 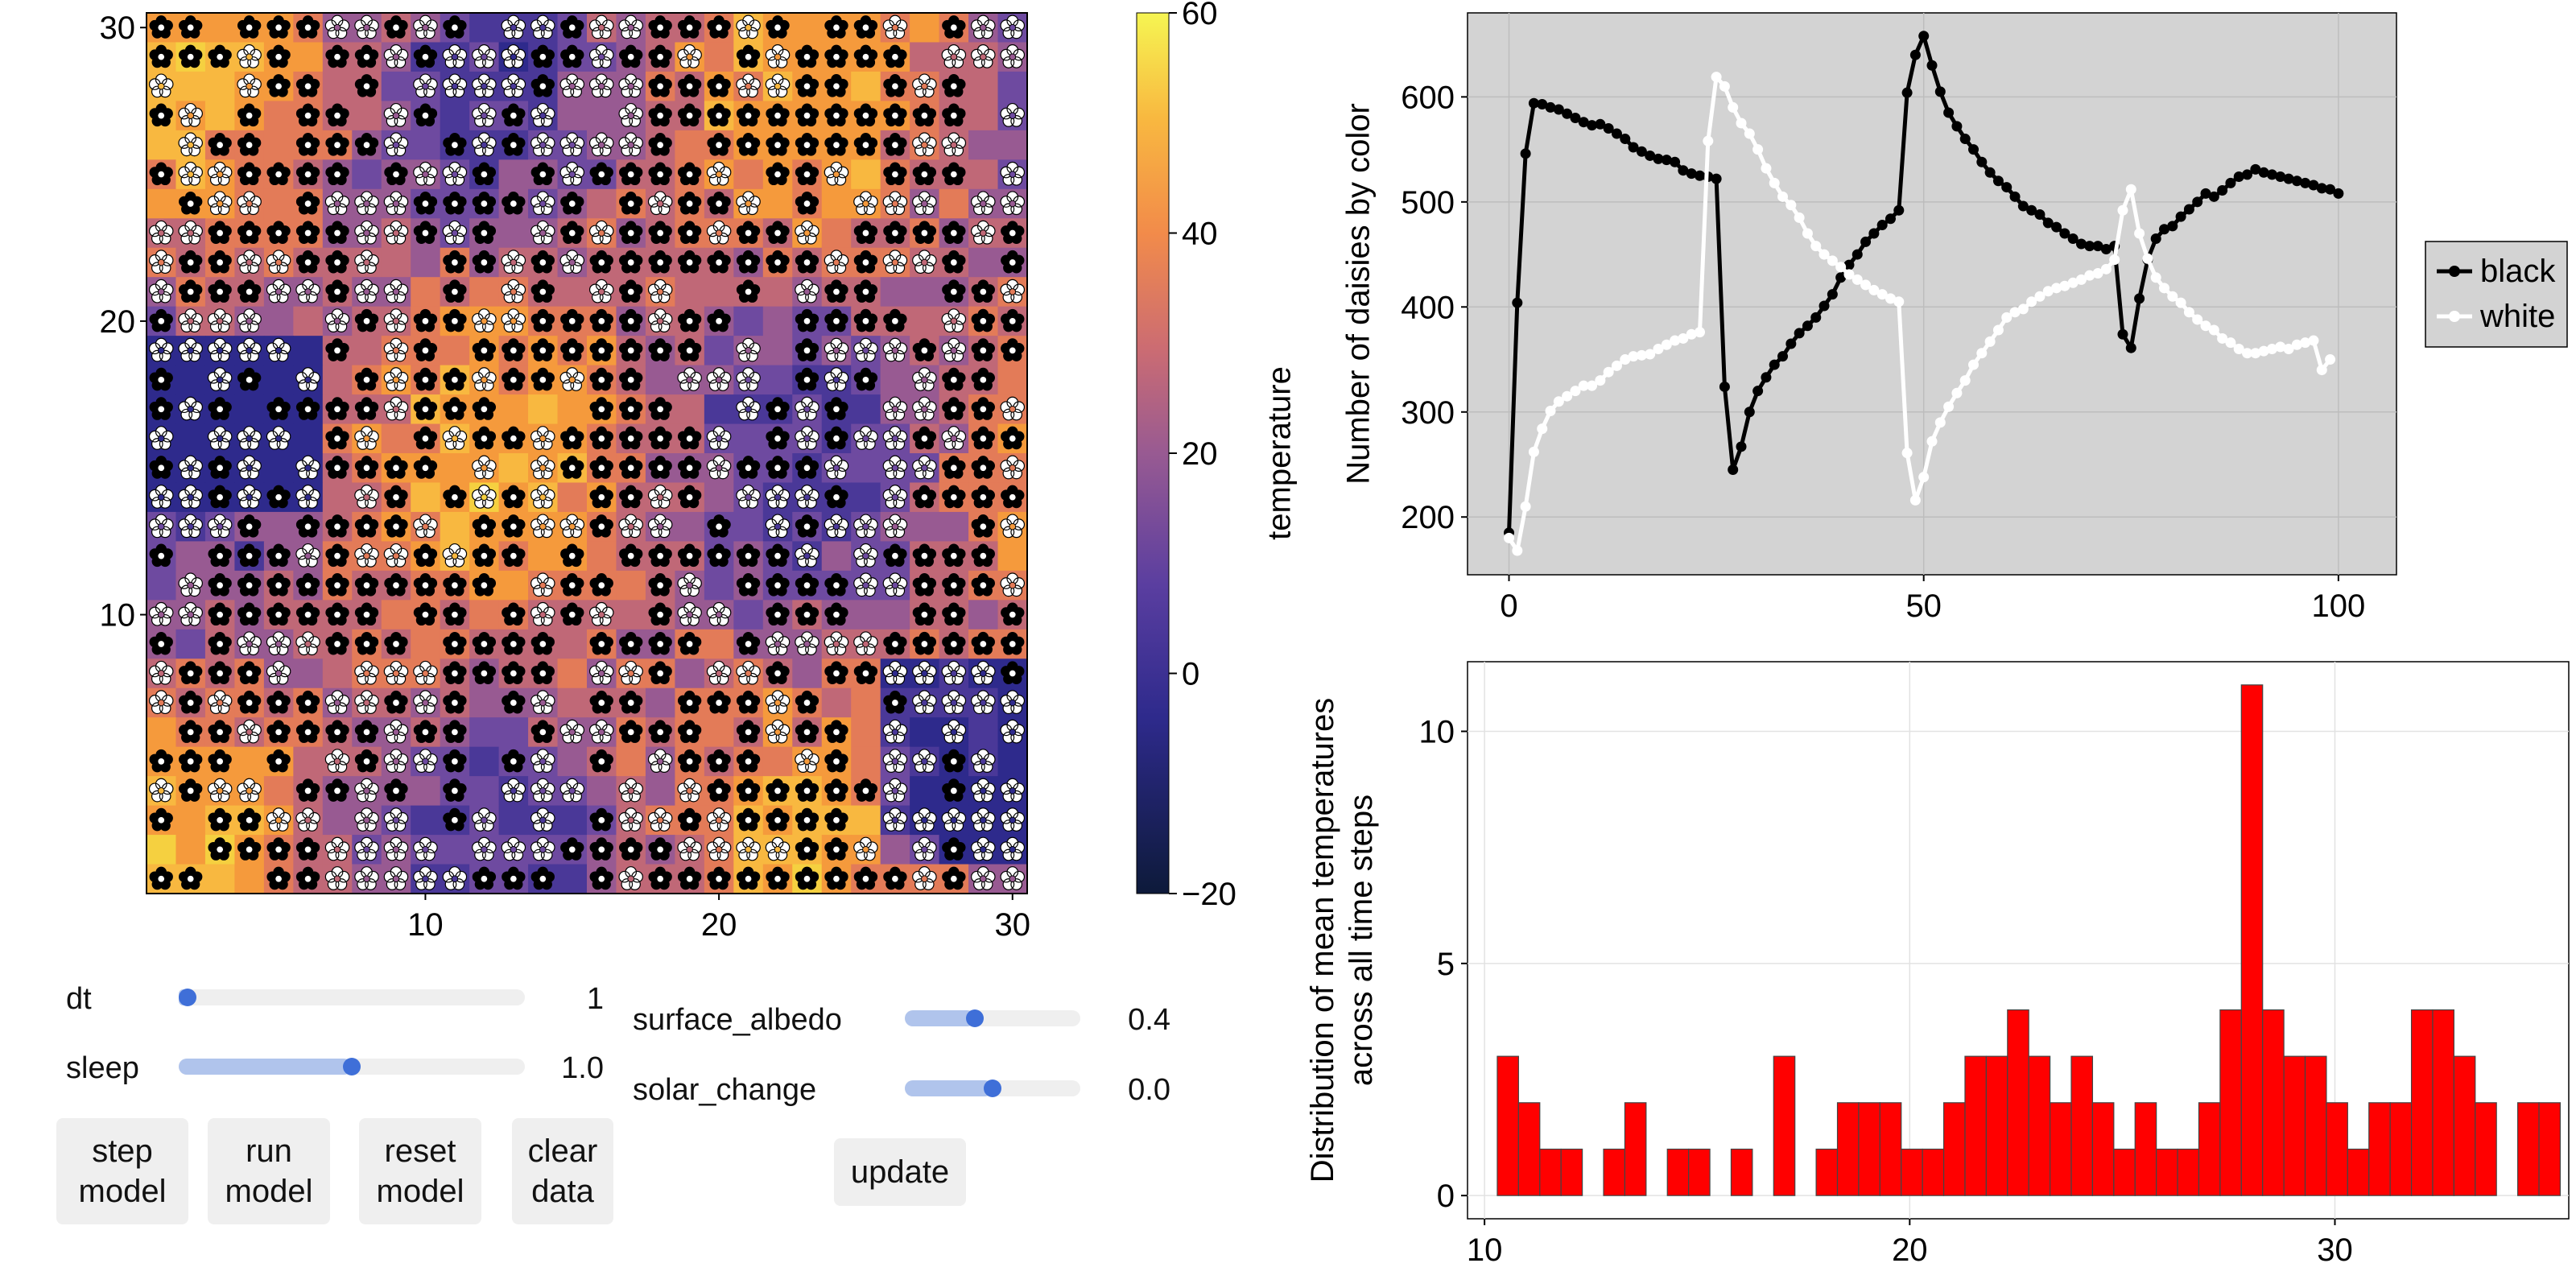 I want to click on clear-data-button: clear data, so click(x=562, y=1171).